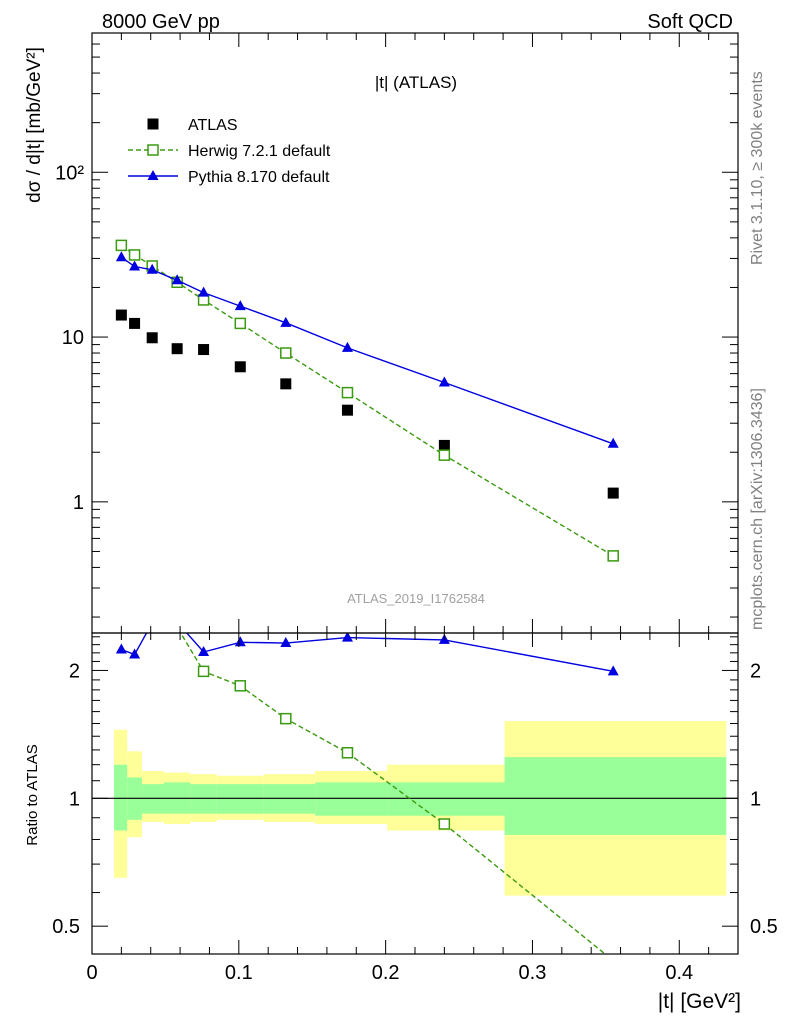  Describe the element at coordinates (416, 82) in the screenshot. I see `plot-title: |t| (ATLAS)` at that location.